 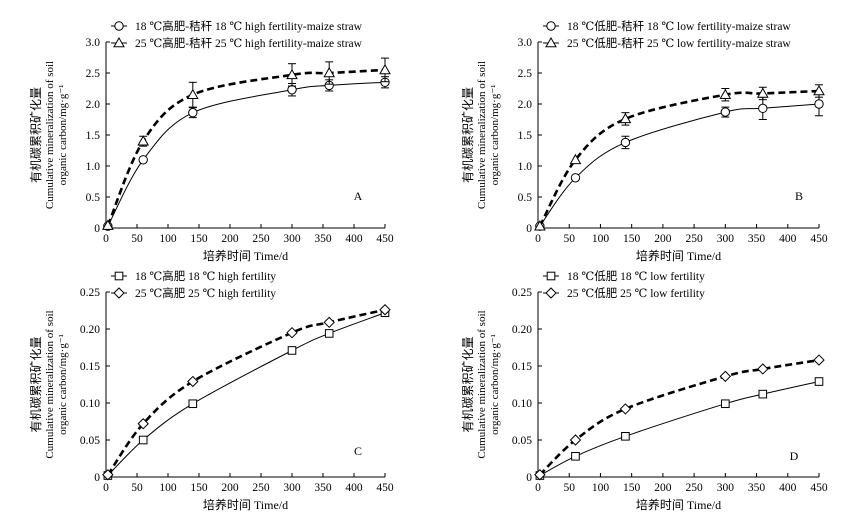 What do you see at coordinates (636, 276) in the screenshot?
I see `legend-label: 18 ℃低肥 18 ℃ low fertility` at bounding box center [636, 276].